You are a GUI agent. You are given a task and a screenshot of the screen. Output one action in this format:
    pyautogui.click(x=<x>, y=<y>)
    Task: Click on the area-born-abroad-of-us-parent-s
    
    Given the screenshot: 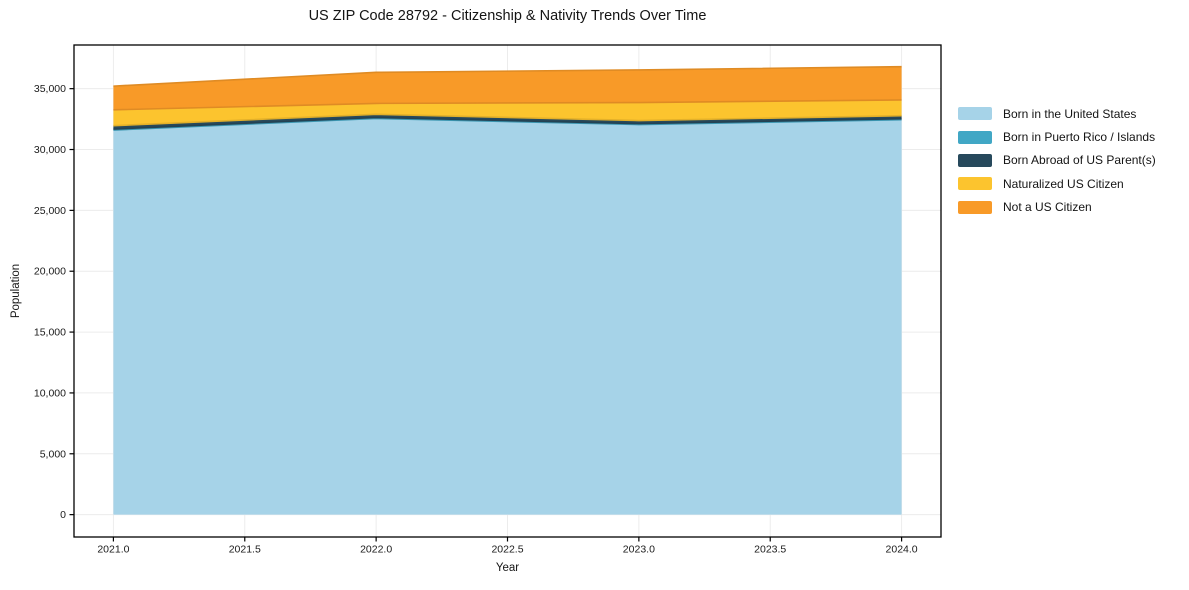 What is the action you would take?
    pyautogui.click(x=507, y=122)
    